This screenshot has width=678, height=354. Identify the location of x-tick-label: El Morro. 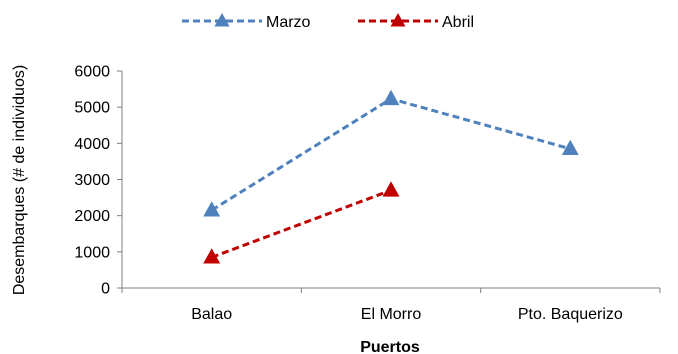
(391, 314).